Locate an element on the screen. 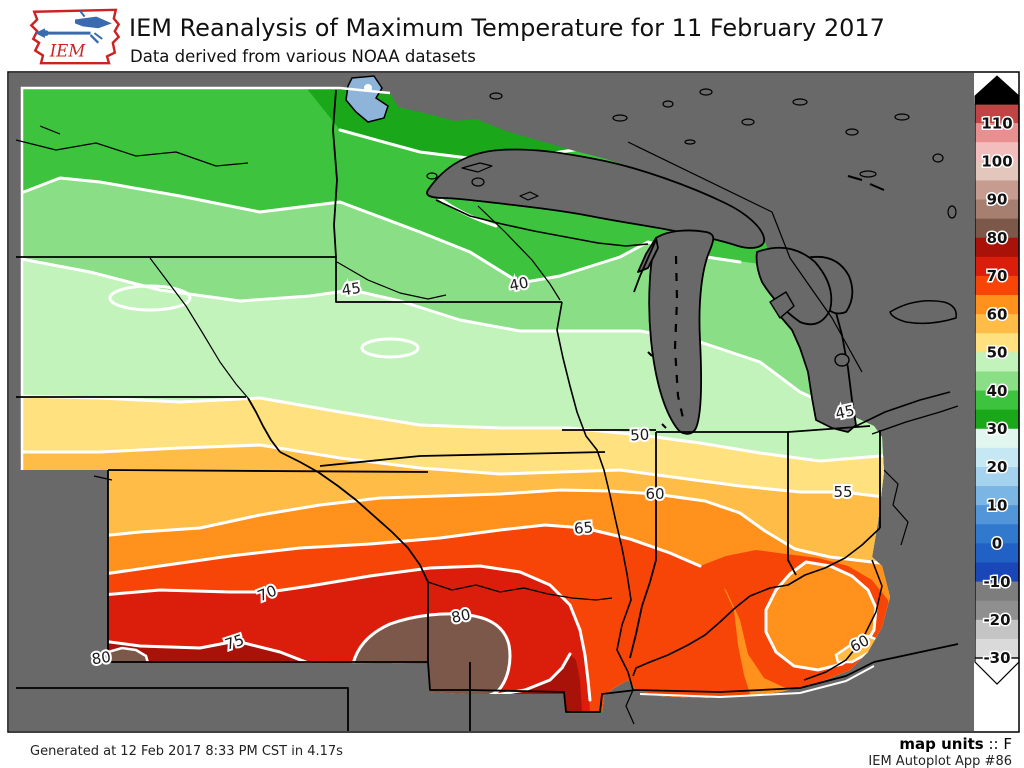 Image resolution: width=1024 pixels, height=768 pixels. colorbar-tick-label: 10 is located at coordinates (997, 505).